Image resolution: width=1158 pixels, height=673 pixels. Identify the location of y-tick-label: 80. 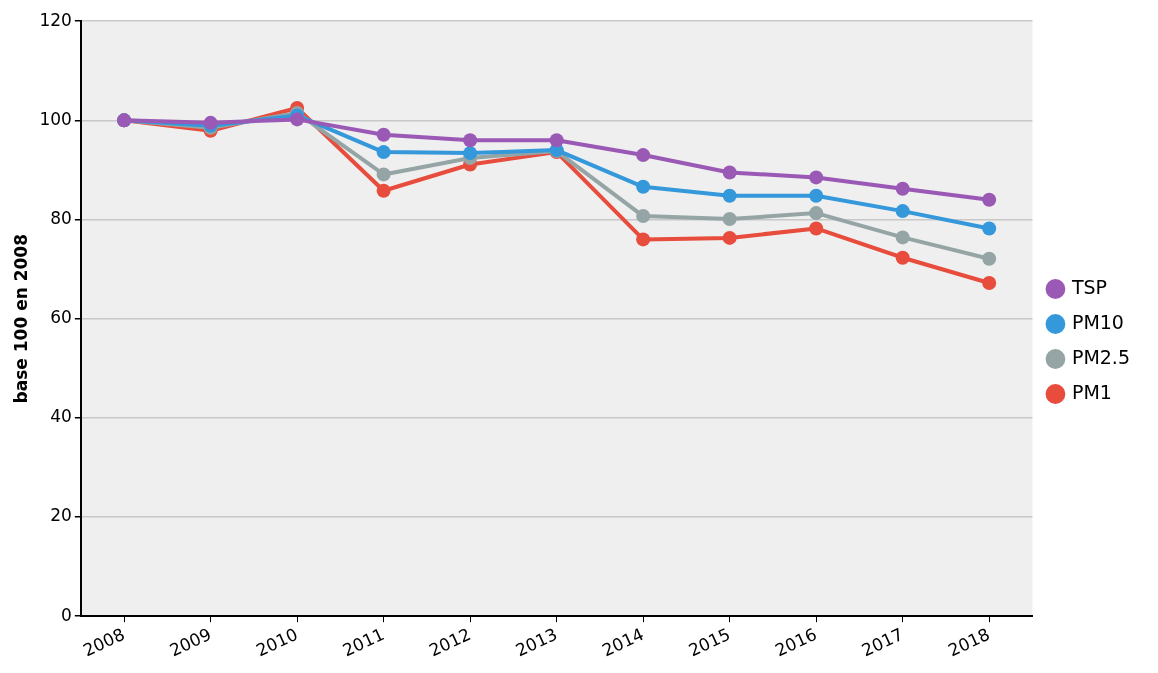
(61, 217).